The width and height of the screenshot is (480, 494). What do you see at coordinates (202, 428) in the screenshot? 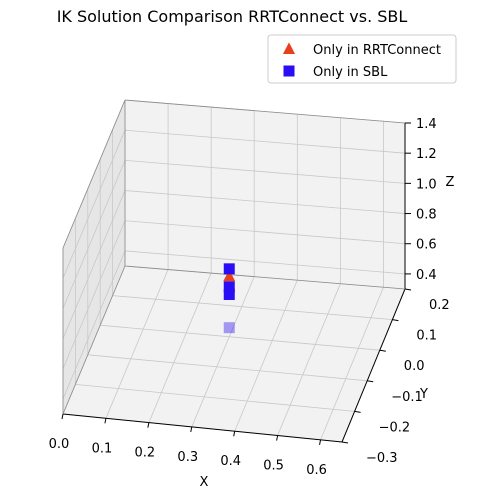
I see `x-axis-line` at bounding box center [202, 428].